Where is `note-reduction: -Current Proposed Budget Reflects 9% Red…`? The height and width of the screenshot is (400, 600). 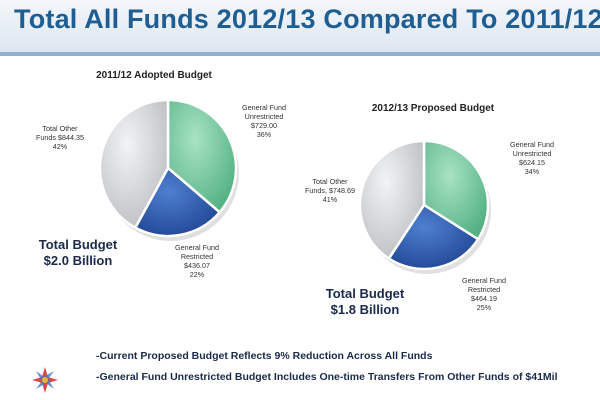
note-reduction: -Current Proposed Budget Reflects 9% Red… is located at coordinates (264, 356).